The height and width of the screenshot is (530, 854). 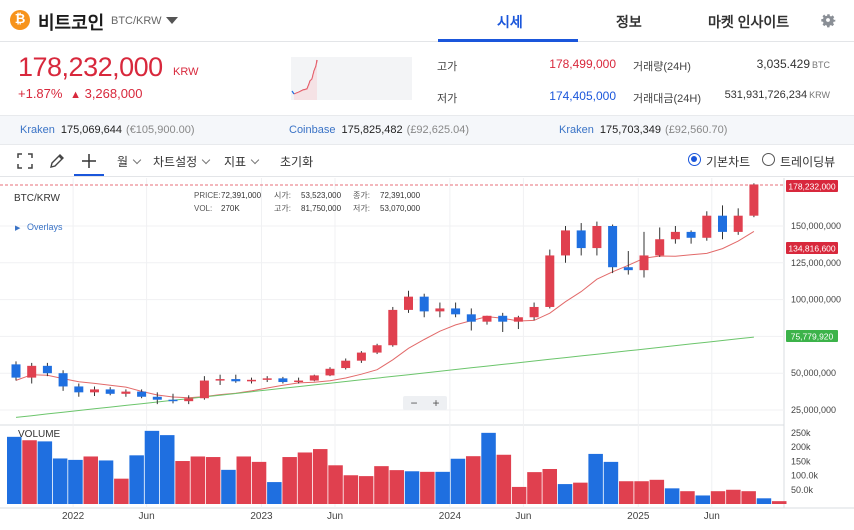 I want to click on zoom-out-button: −, so click(x=413, y=403).